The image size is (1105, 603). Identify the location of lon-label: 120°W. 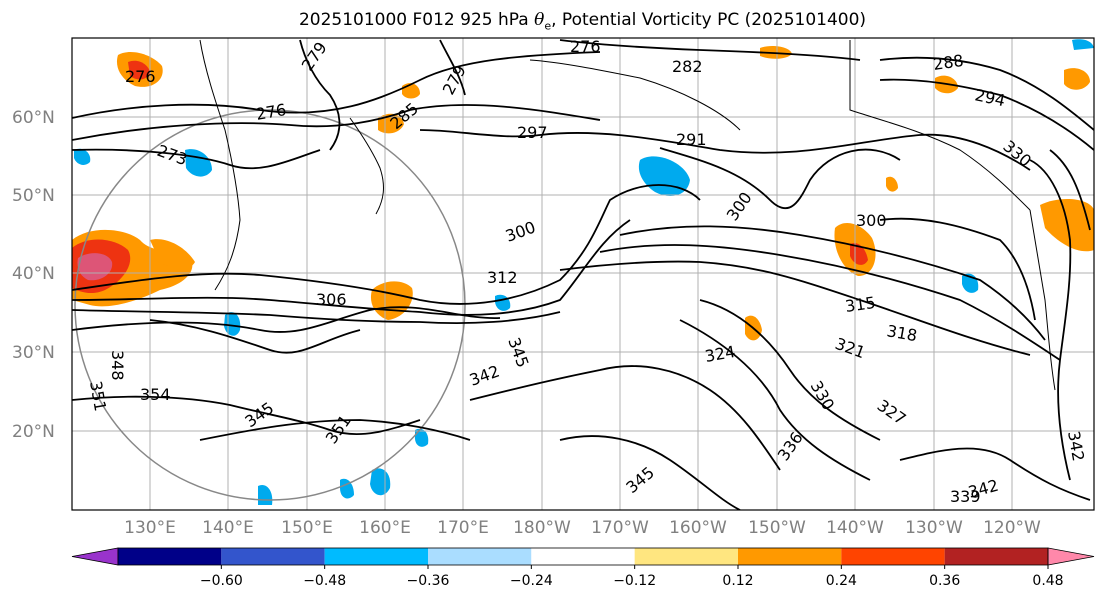
(1012, 528).